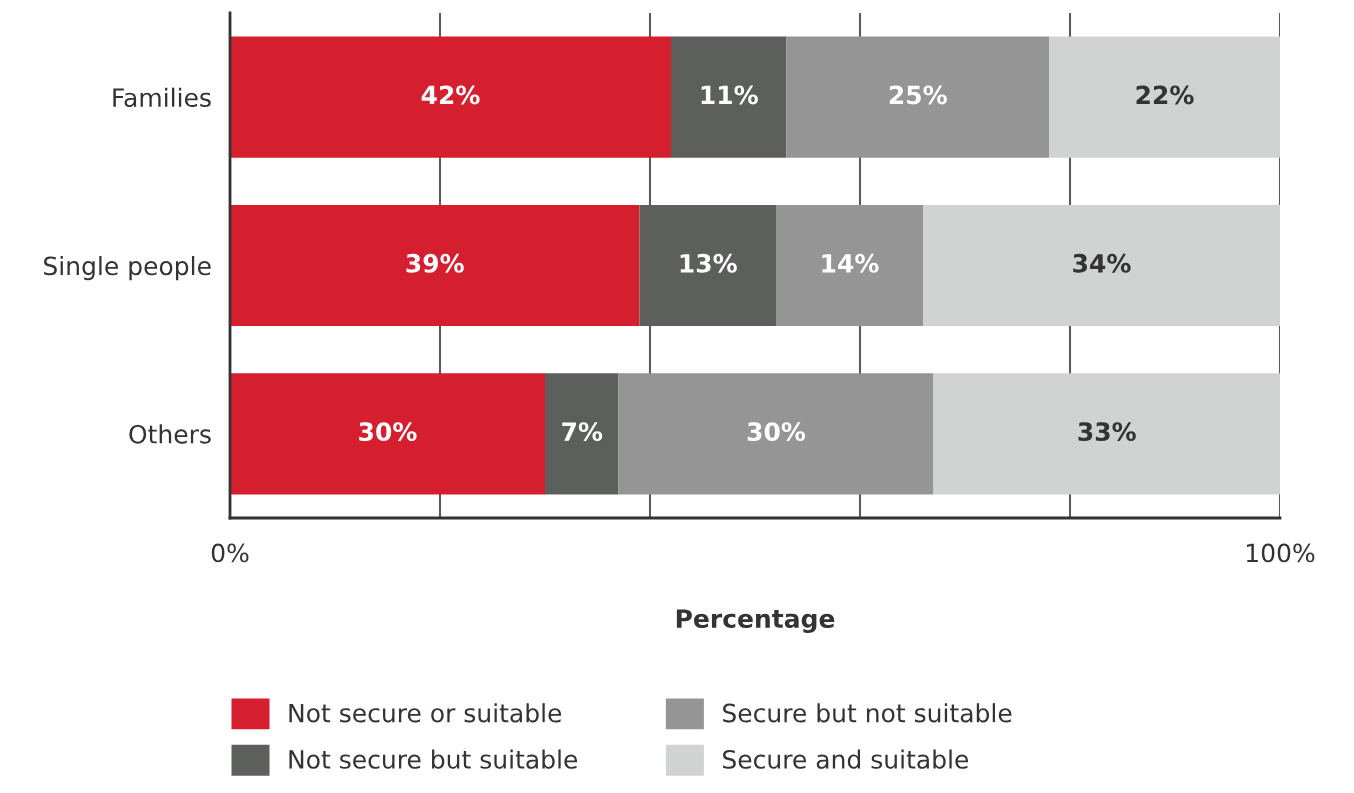  What do you see at coordinates (1281, 553) in the screenshot?
I see `x-tick-label: 100%` at bounding box center [1281, 553].